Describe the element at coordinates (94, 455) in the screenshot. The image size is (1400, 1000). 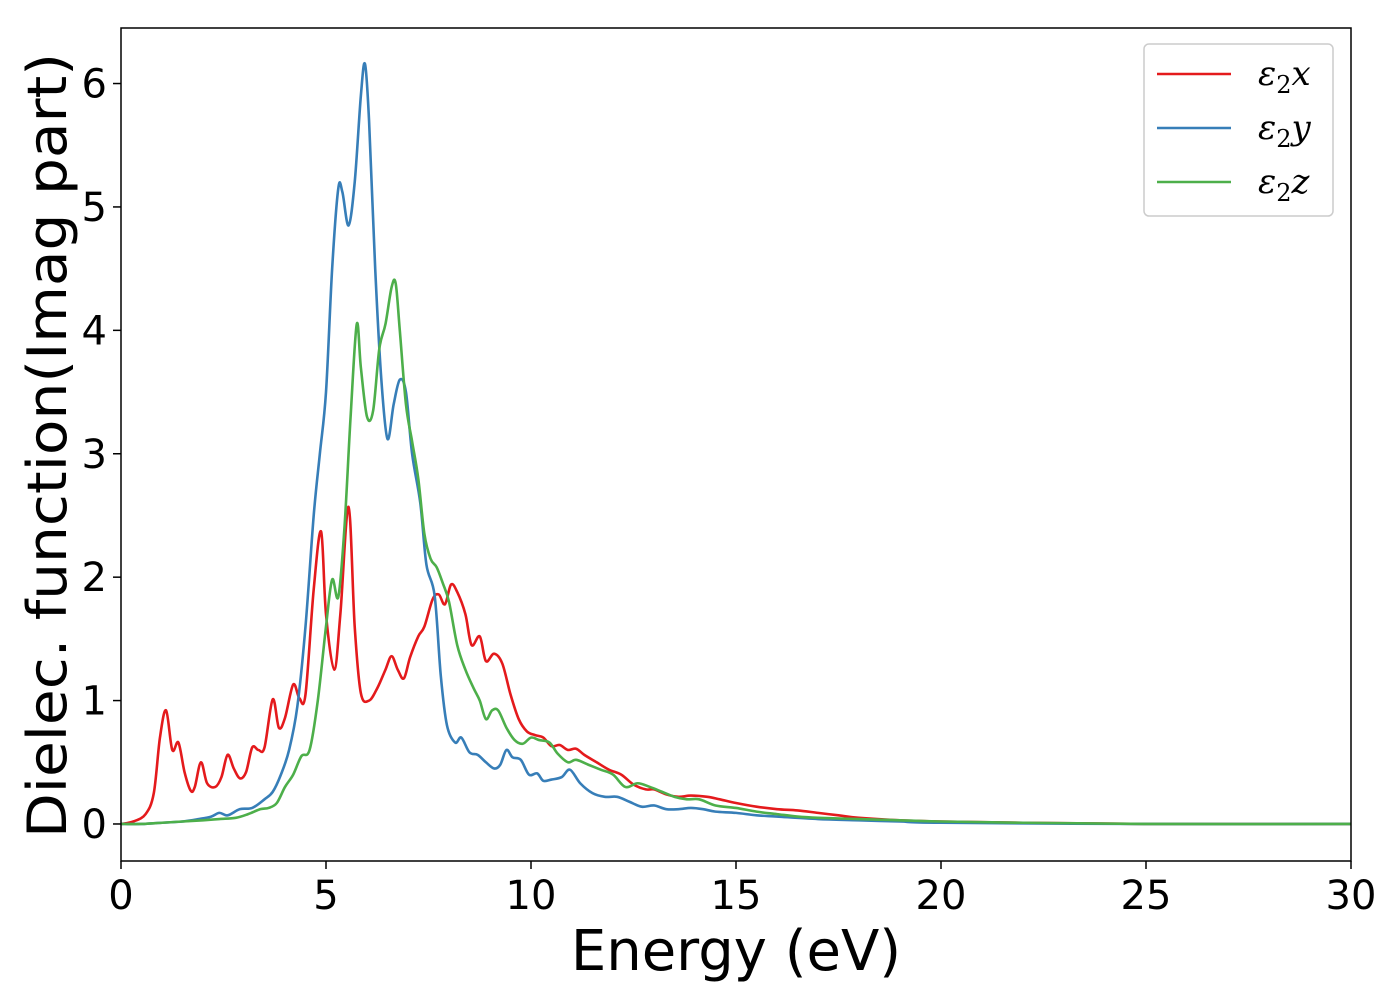
I see `y-tick-label: 3` at that location.